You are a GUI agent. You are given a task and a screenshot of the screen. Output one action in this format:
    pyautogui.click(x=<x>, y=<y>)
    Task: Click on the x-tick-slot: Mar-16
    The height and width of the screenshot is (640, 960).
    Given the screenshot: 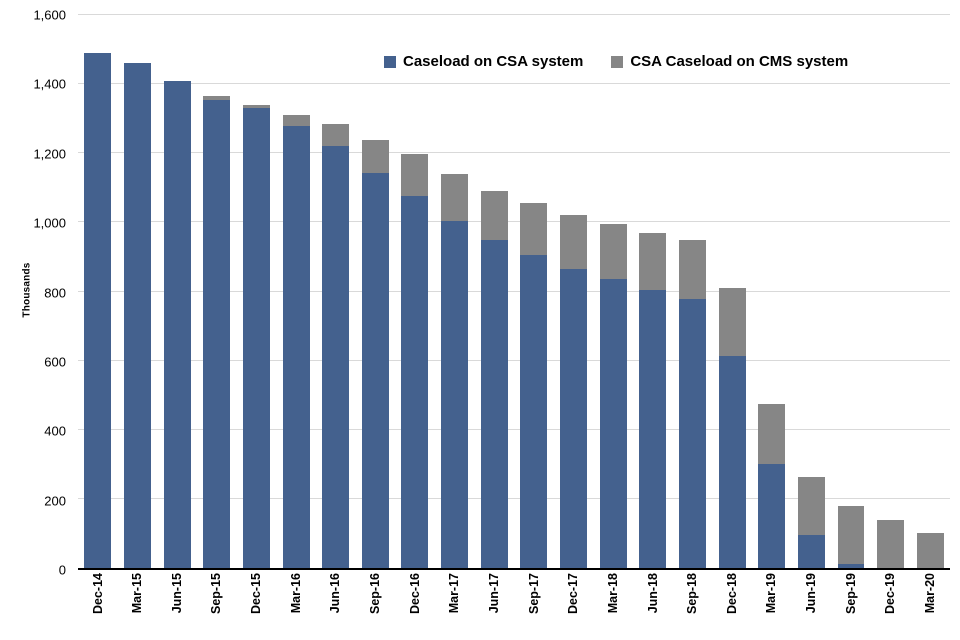 What is the action you would take?
    pyautogui.click(x=296, y=605)
    